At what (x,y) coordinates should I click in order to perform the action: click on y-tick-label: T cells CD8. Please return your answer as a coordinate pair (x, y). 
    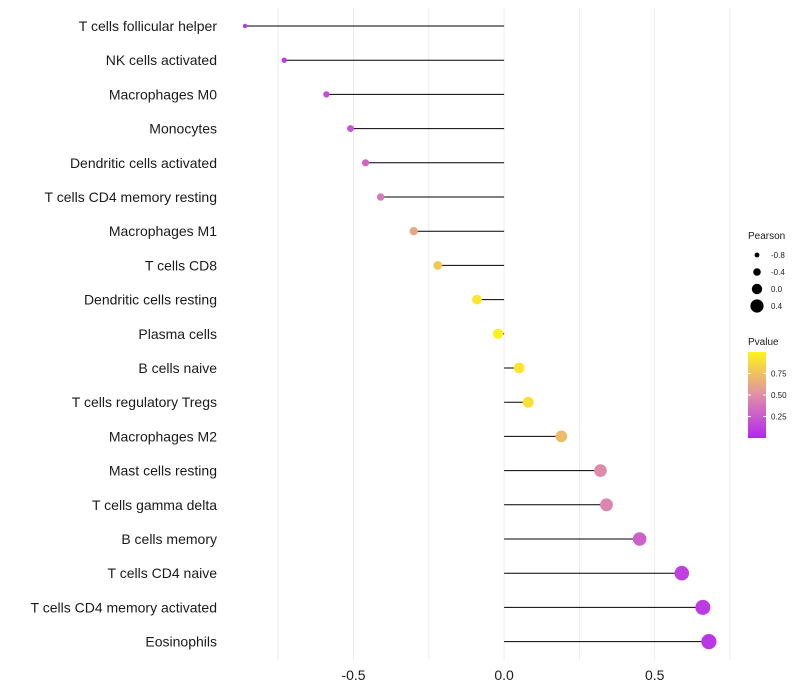
    Looking at the image, I should click on (181, 265).